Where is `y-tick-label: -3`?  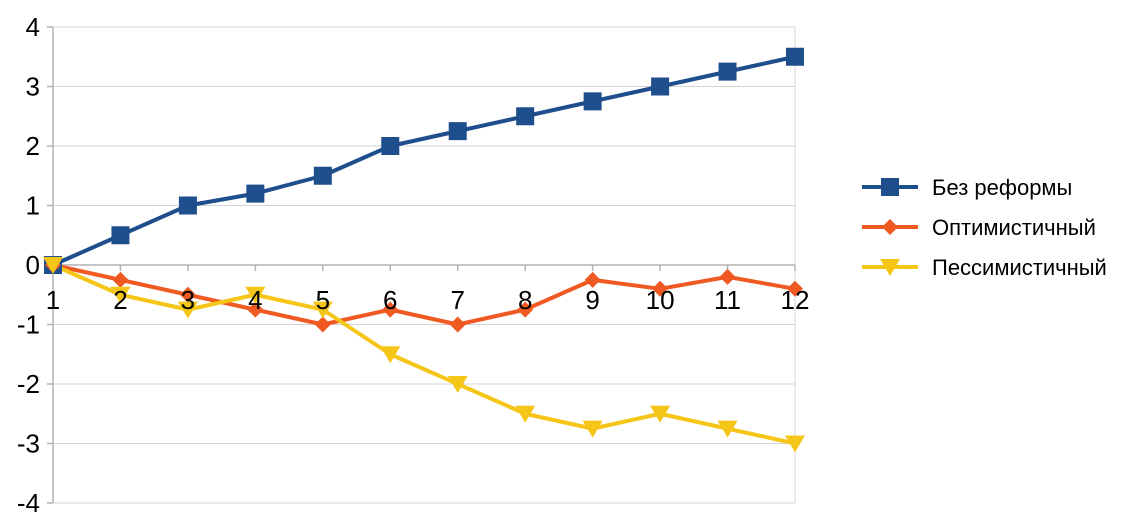 y-tick-label: -3 is located at coordinates (28, 444).